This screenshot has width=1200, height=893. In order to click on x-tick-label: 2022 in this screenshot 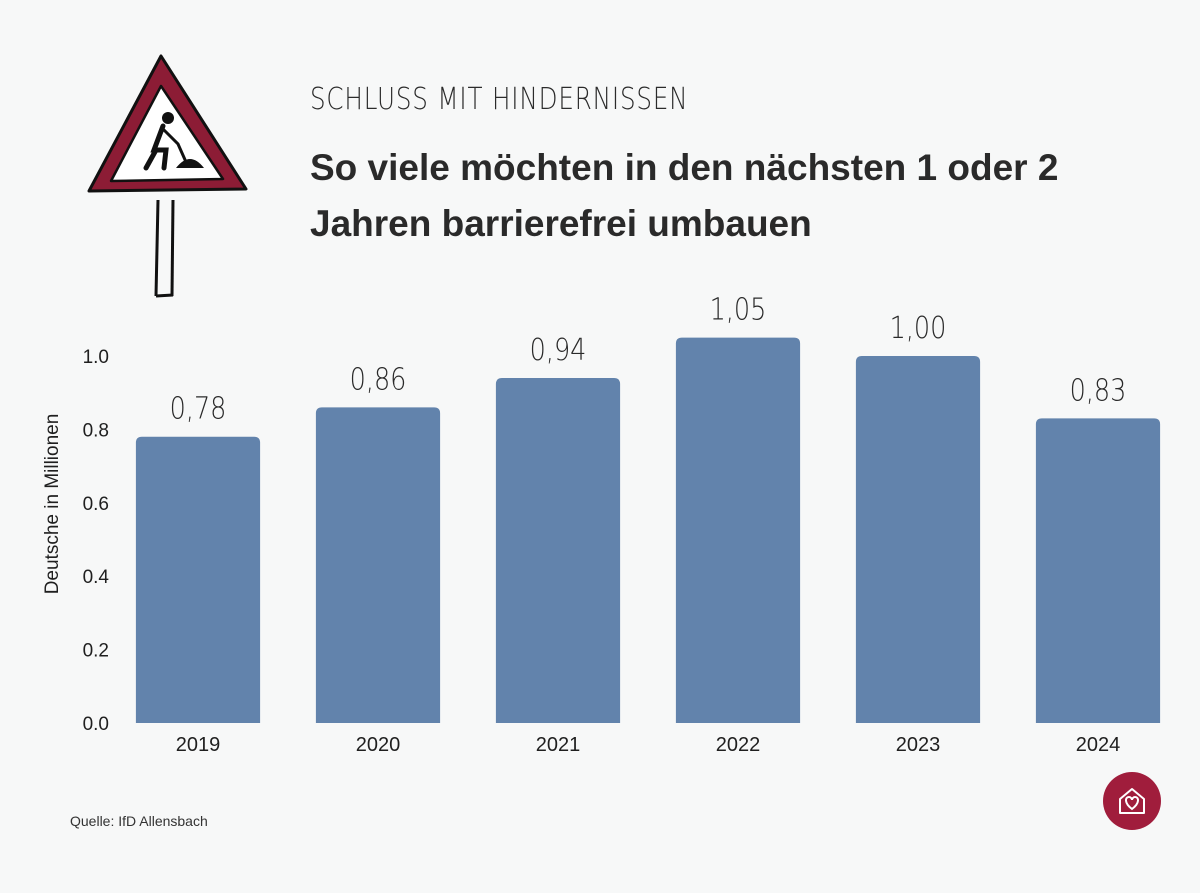, I will do `click(738, 745)`.